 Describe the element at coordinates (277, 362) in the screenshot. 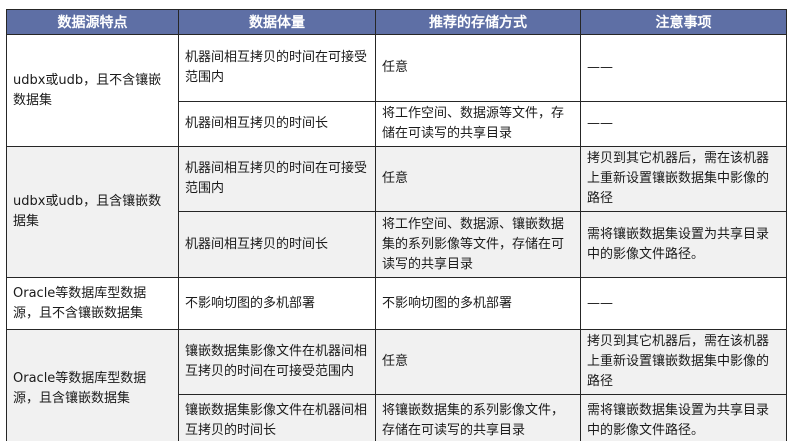

I see `table-cell: 镶嵌数据集影像文件在机器间相互拷贝的时间在可接受范围内` at that location.